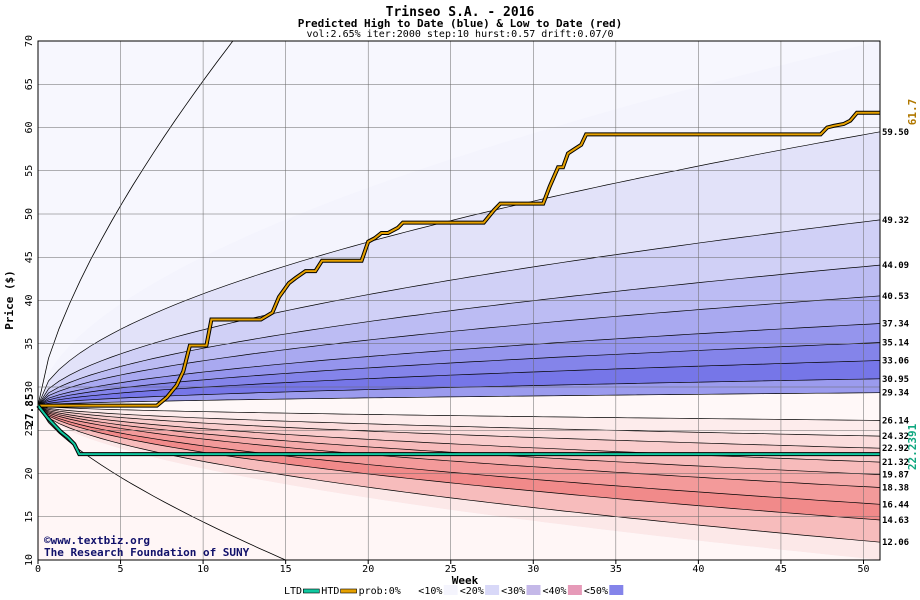  What do you see at coordinates (895, 543) in the screenshot?
I see `band-value-label: 12.06` at bounding box center [895, 543].